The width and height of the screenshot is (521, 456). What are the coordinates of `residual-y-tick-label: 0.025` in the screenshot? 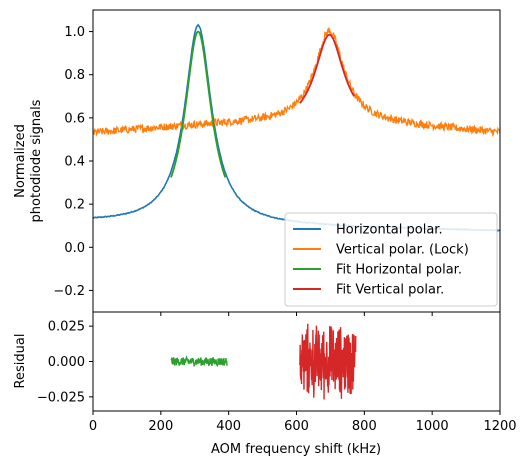 It's located at (66, 327).